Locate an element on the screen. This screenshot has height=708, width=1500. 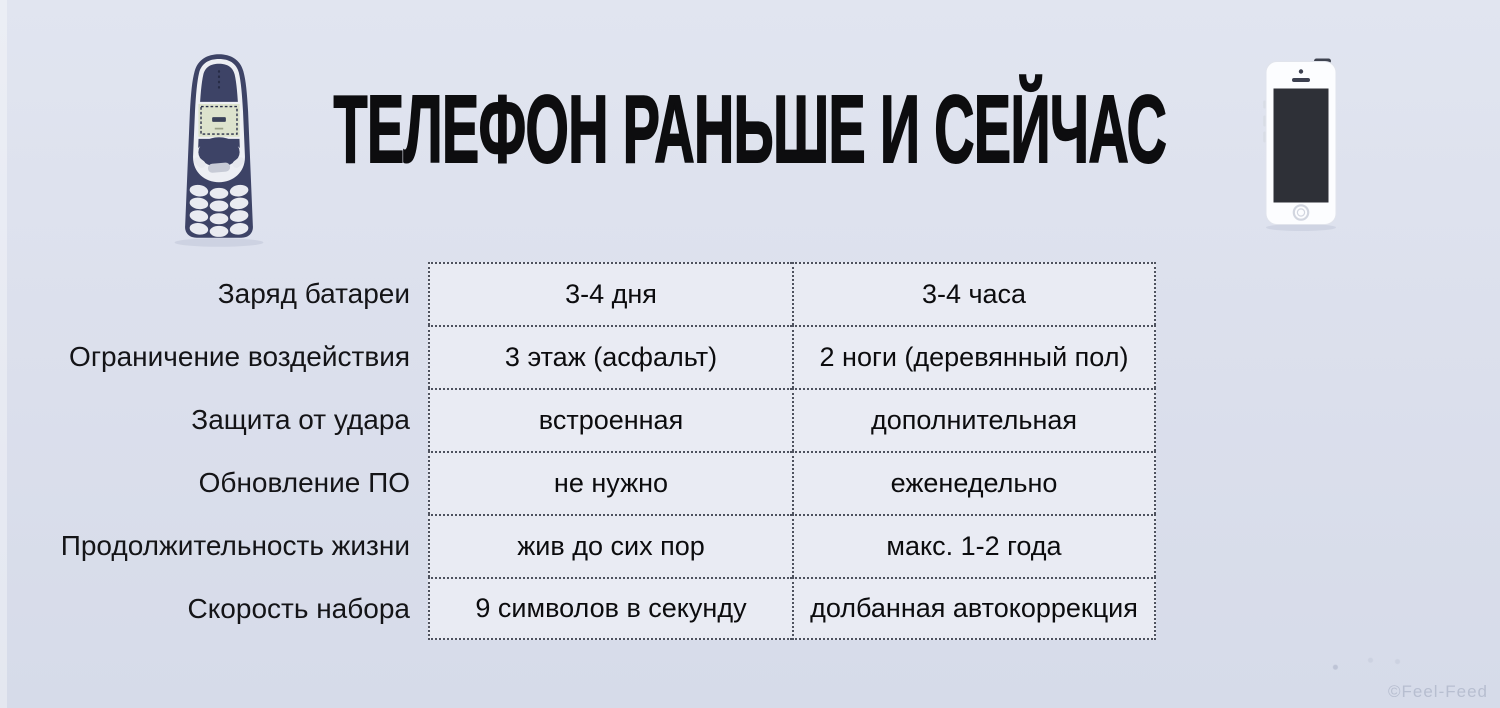
snake-pixel-block is located at coordinates (219, 119).